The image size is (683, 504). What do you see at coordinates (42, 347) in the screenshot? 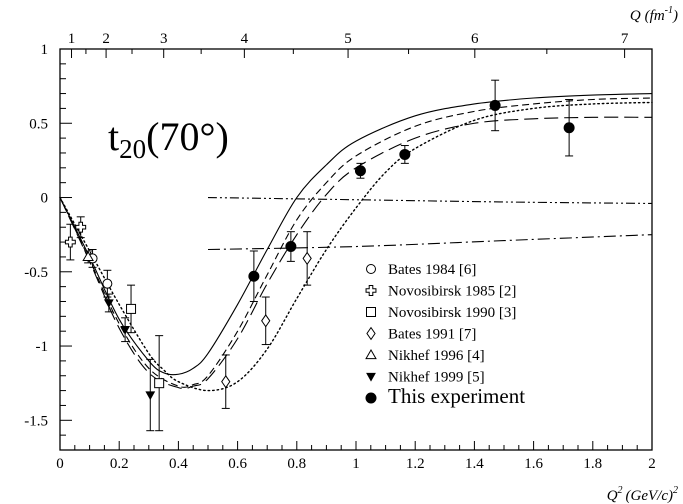
I see `y-tick-label: -1` at bounding box center [42, 347].